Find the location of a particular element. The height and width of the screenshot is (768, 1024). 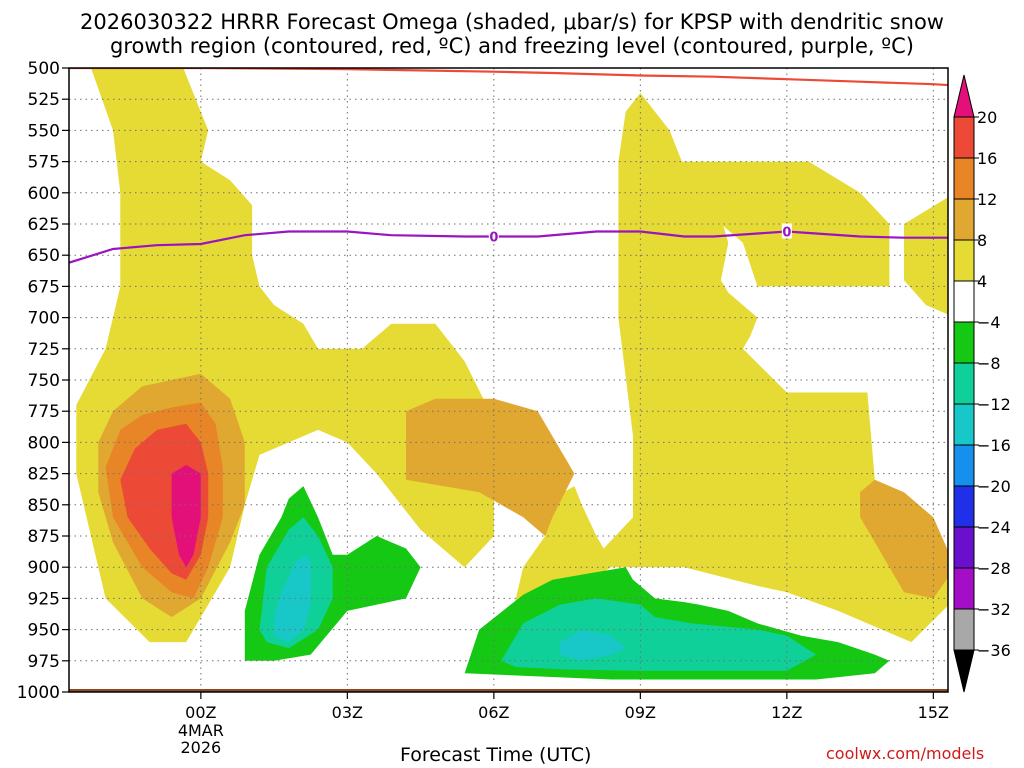

x-axis-label: Forecast Time (UTC) is located at coordinates (496, 755).